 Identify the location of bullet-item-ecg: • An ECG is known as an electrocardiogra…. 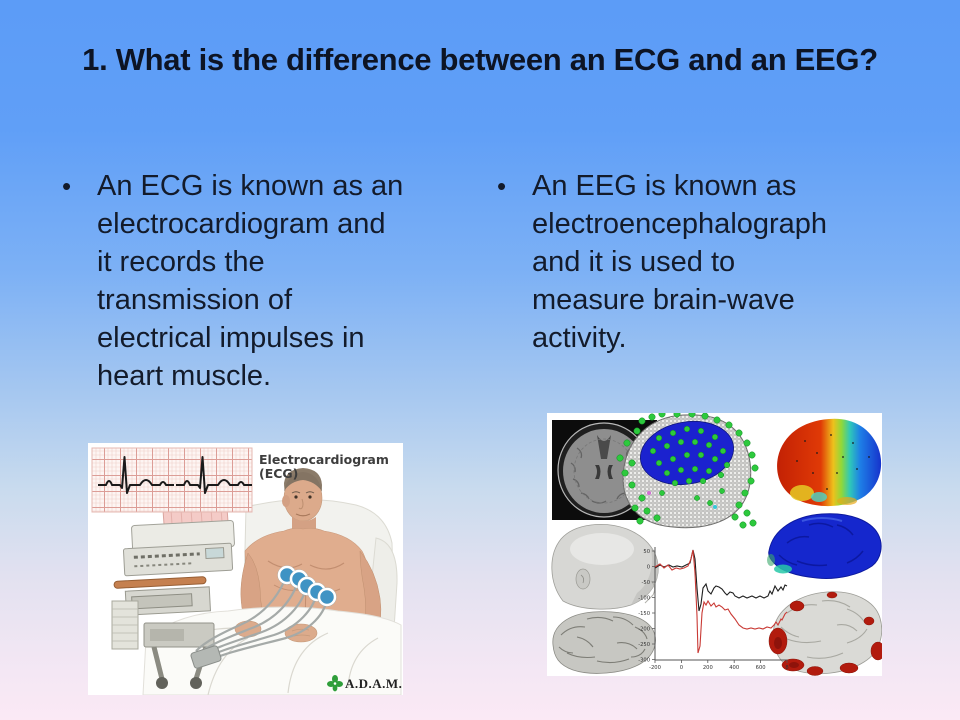
(262, 281).